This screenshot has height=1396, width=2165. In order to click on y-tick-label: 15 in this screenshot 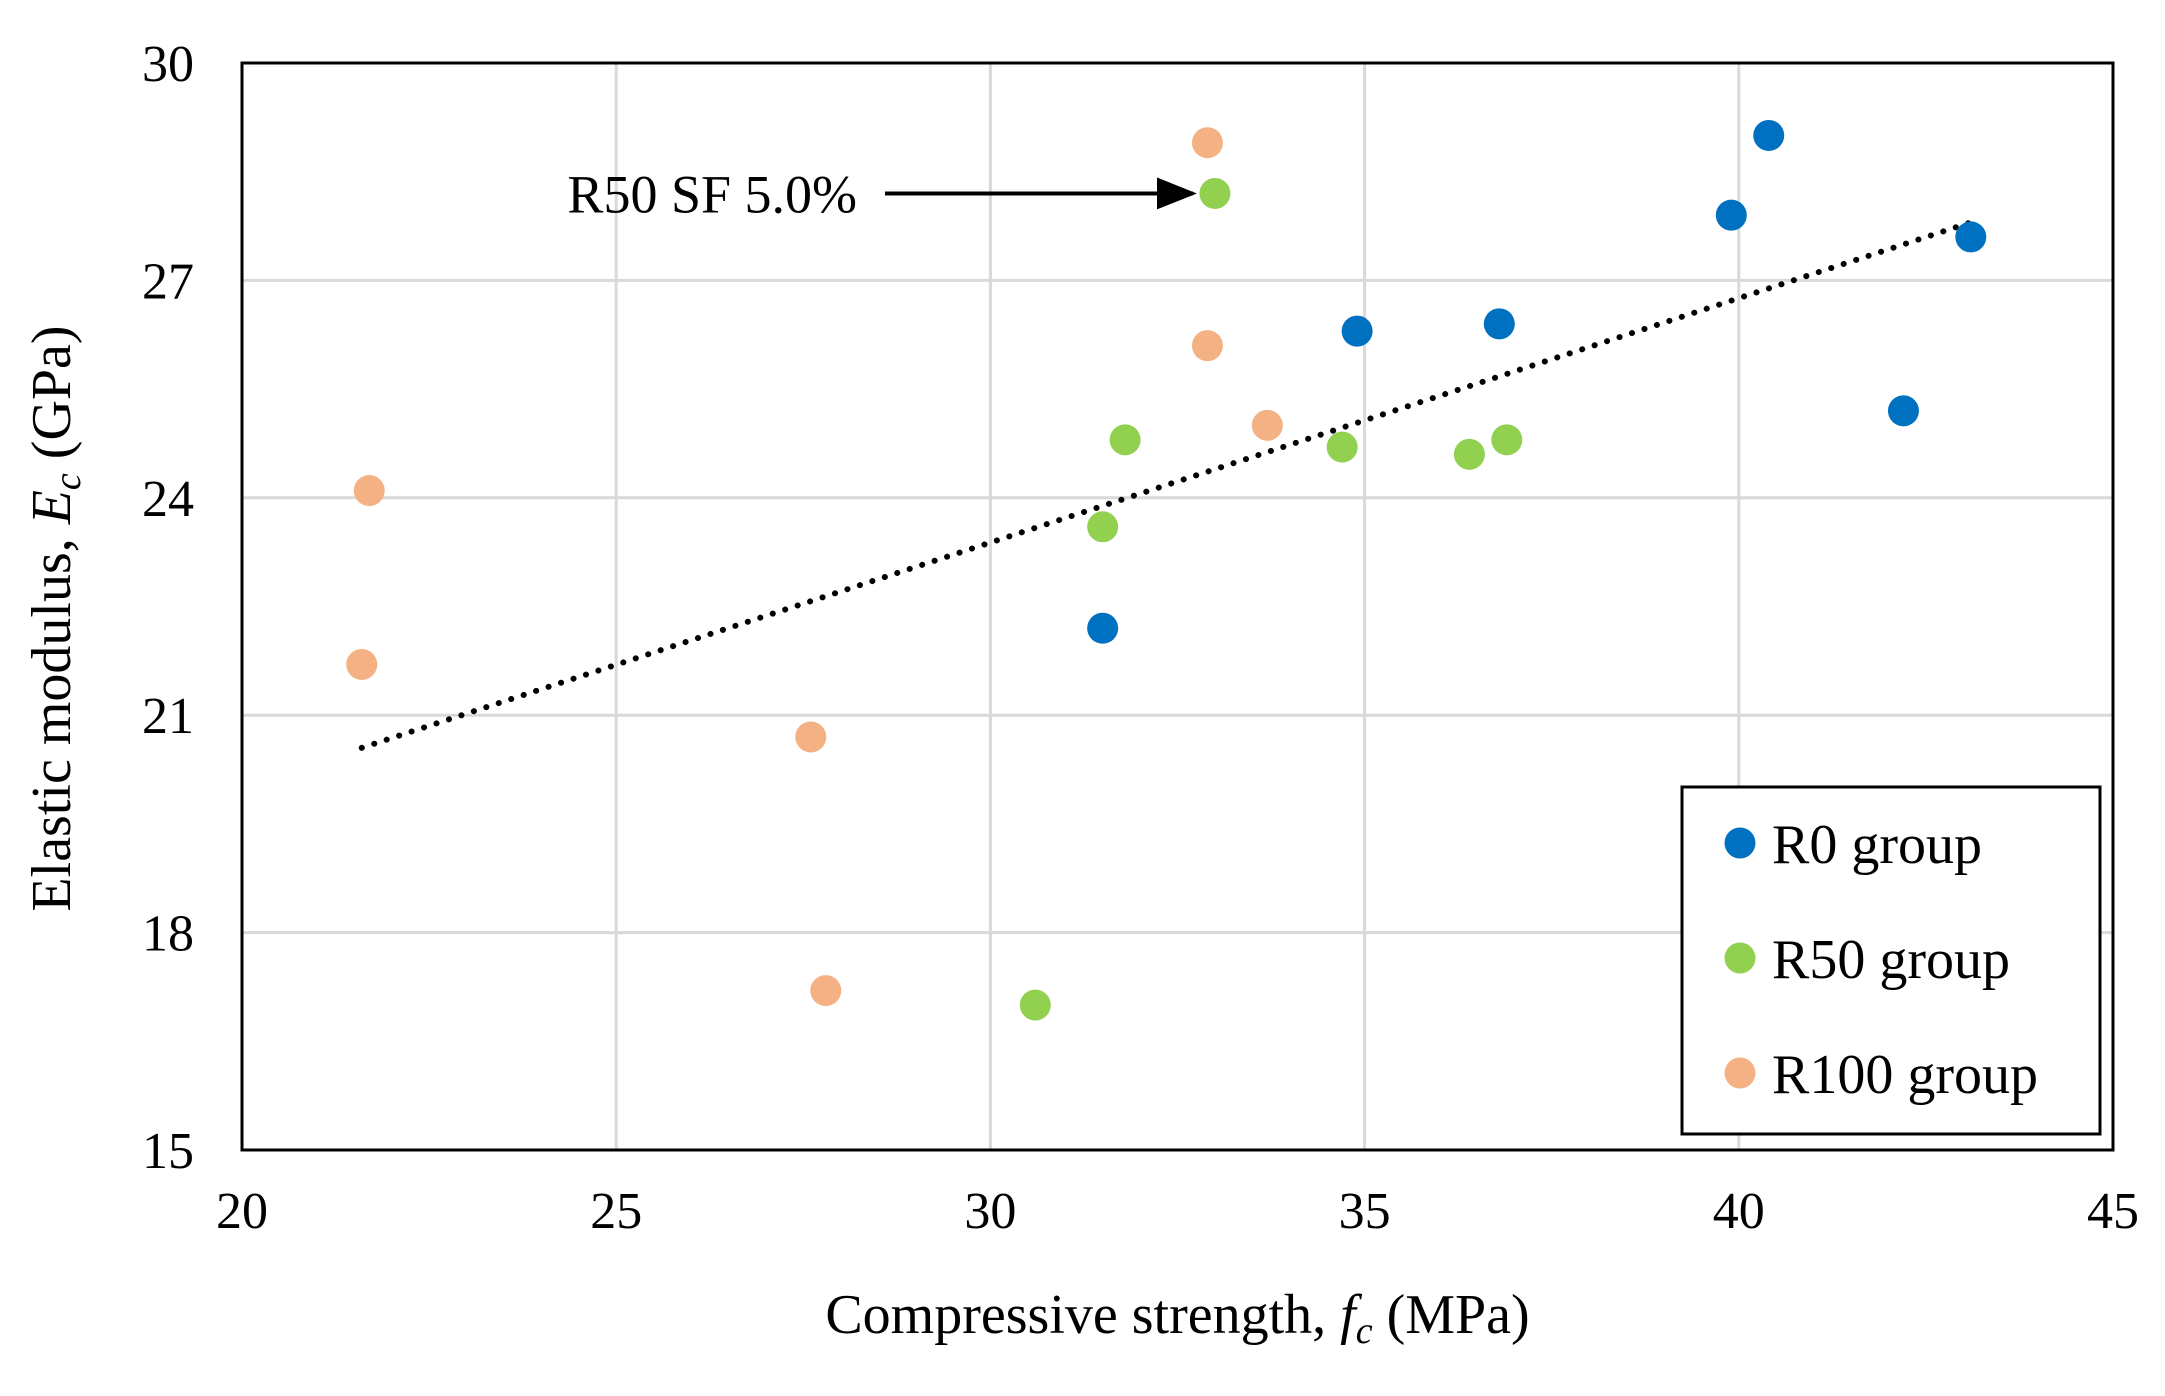, I will do `click(168, 1151)`.